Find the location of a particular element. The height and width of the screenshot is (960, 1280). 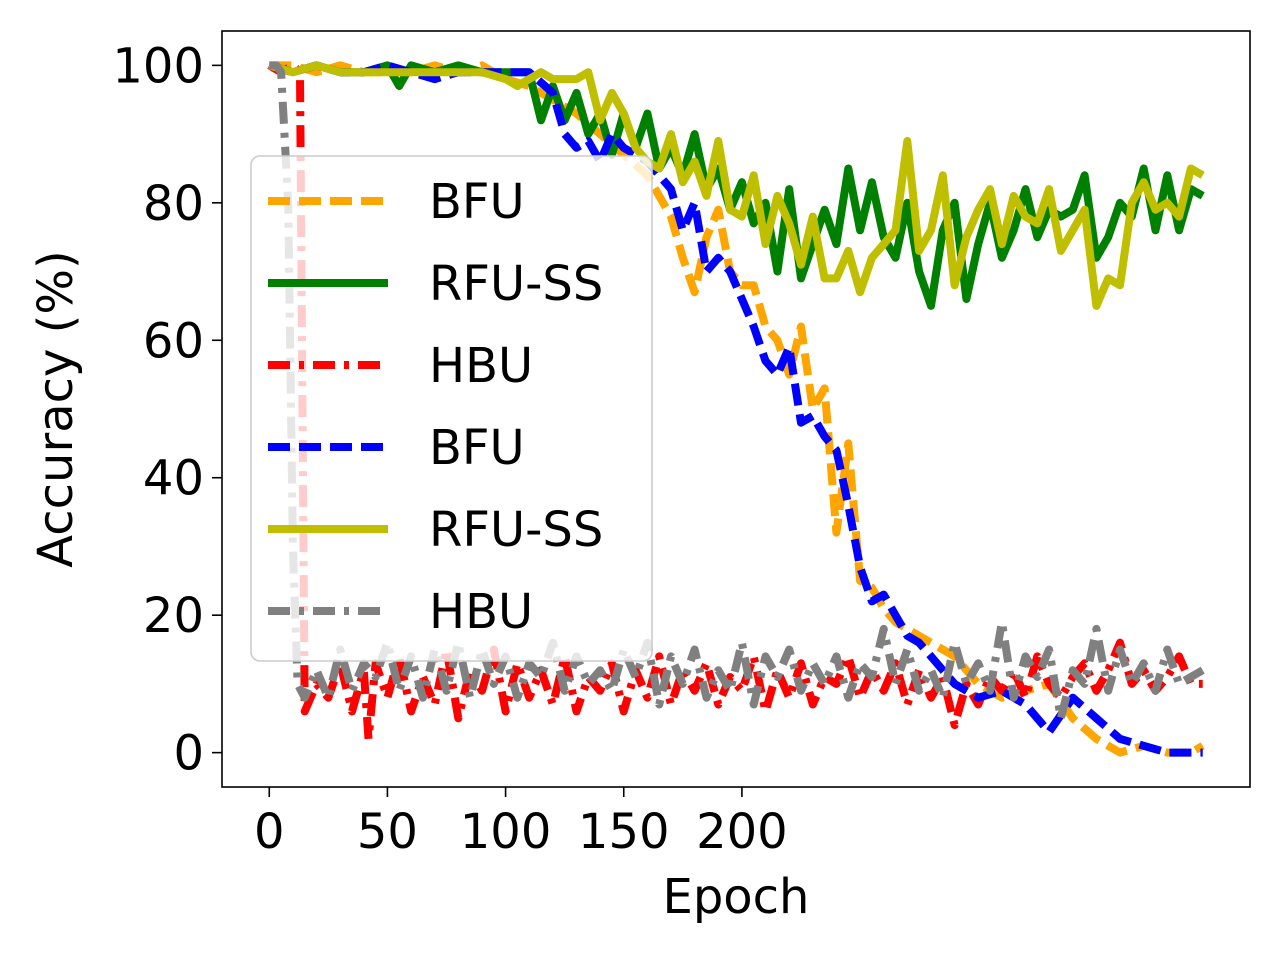

x-axis-label: Epoch is located at coordinates (736, 897).